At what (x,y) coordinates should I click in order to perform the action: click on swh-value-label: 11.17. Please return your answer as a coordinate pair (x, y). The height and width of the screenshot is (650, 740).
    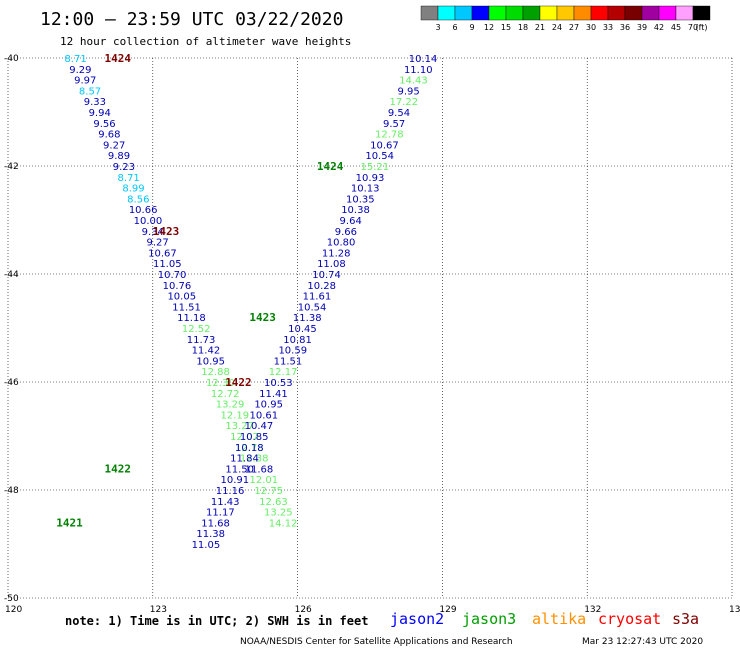
    Looking at the image, I should click on (220, 513).